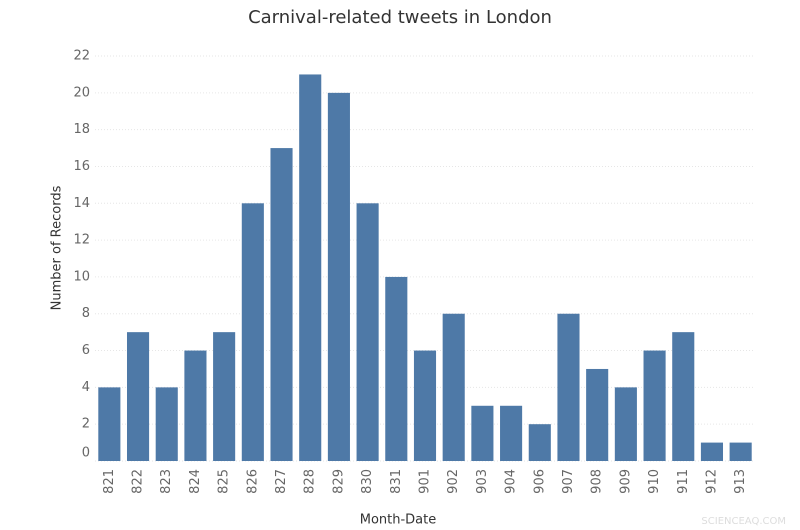  What do you see at coordinates (398, 520) in the screenshot?
I see `x-axis-title: Month-Date` at bounding box center [398, 520].